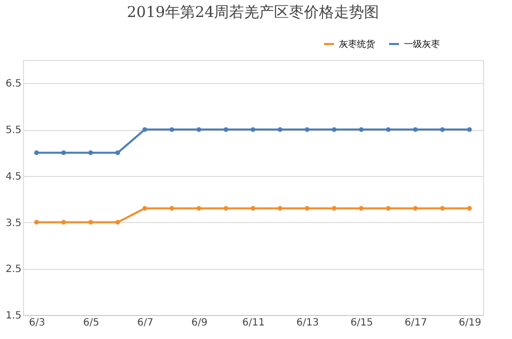 Image resolution: width=512 pixels, height=339 pixels. Describe the element at coordinates (253, 323) in the screenshot. I see `x-tick-label: 6/11` at that location.